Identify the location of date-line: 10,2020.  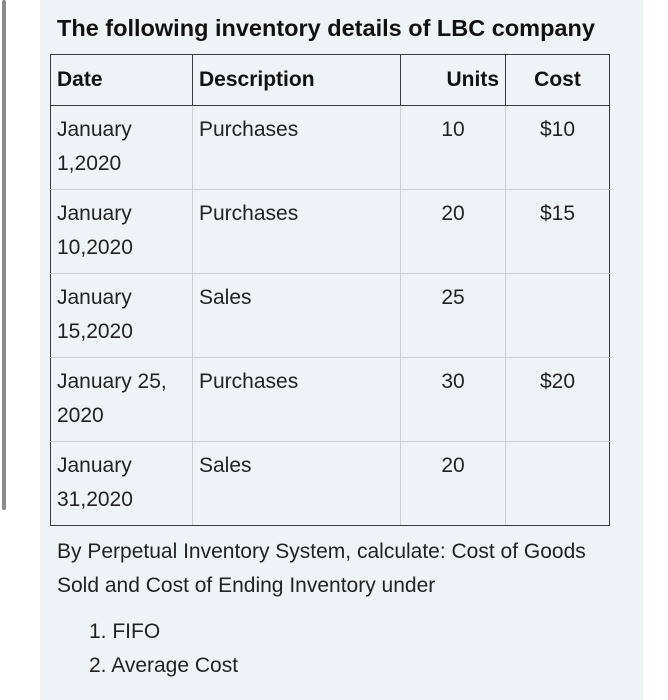
(95, 247).